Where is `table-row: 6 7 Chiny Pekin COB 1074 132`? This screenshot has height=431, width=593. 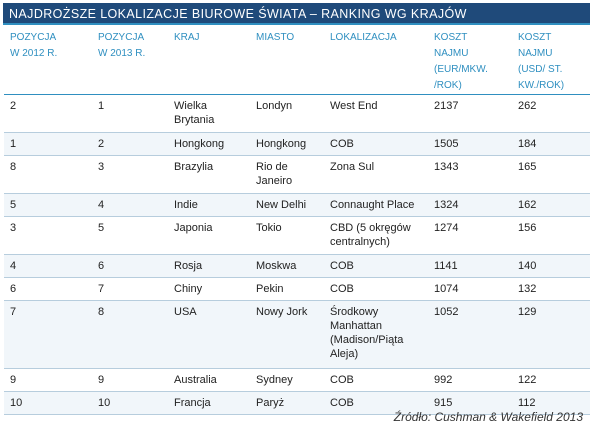
table-row: 6 7 Chiny Pekin COB 1074 132 is located at coordinates (297, 289).